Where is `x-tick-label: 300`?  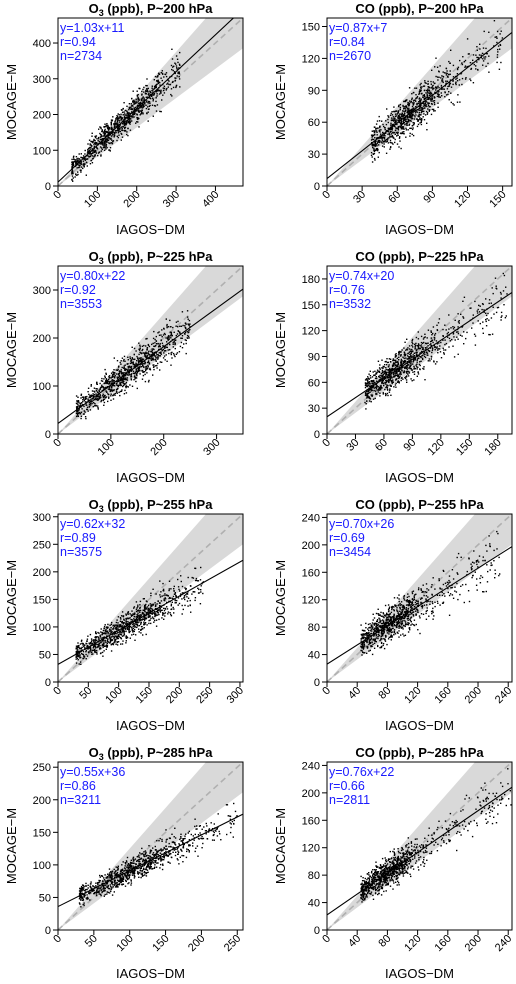 x-tick-label: 300 is located at coordinates (211, 447).